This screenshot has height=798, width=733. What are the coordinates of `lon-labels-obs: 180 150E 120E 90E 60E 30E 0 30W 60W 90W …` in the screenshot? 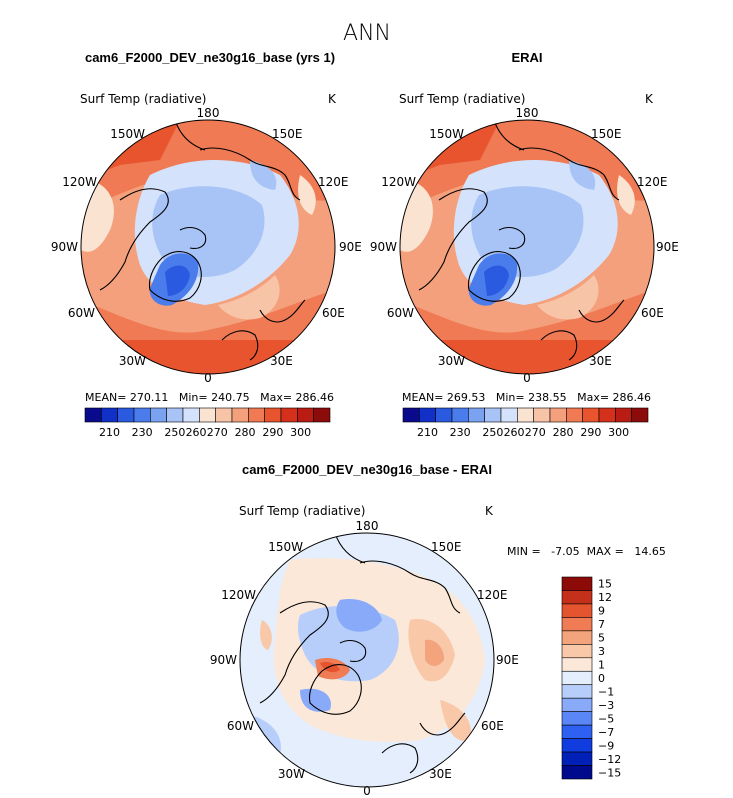 It's located at (524, 245).